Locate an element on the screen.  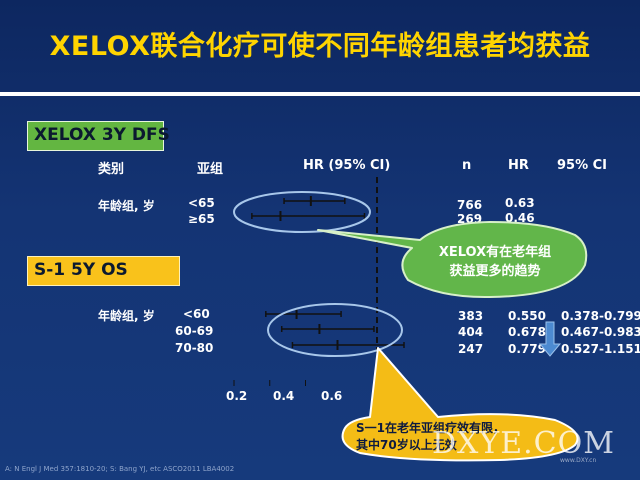
watermark-url: www.DXY.cn is located at coordinates (578, 460).